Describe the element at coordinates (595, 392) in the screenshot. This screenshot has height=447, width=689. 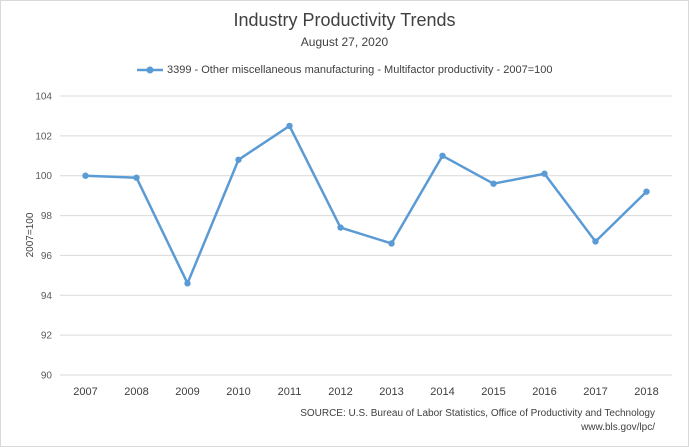
I see `x-tick-label: 2017` at that location.